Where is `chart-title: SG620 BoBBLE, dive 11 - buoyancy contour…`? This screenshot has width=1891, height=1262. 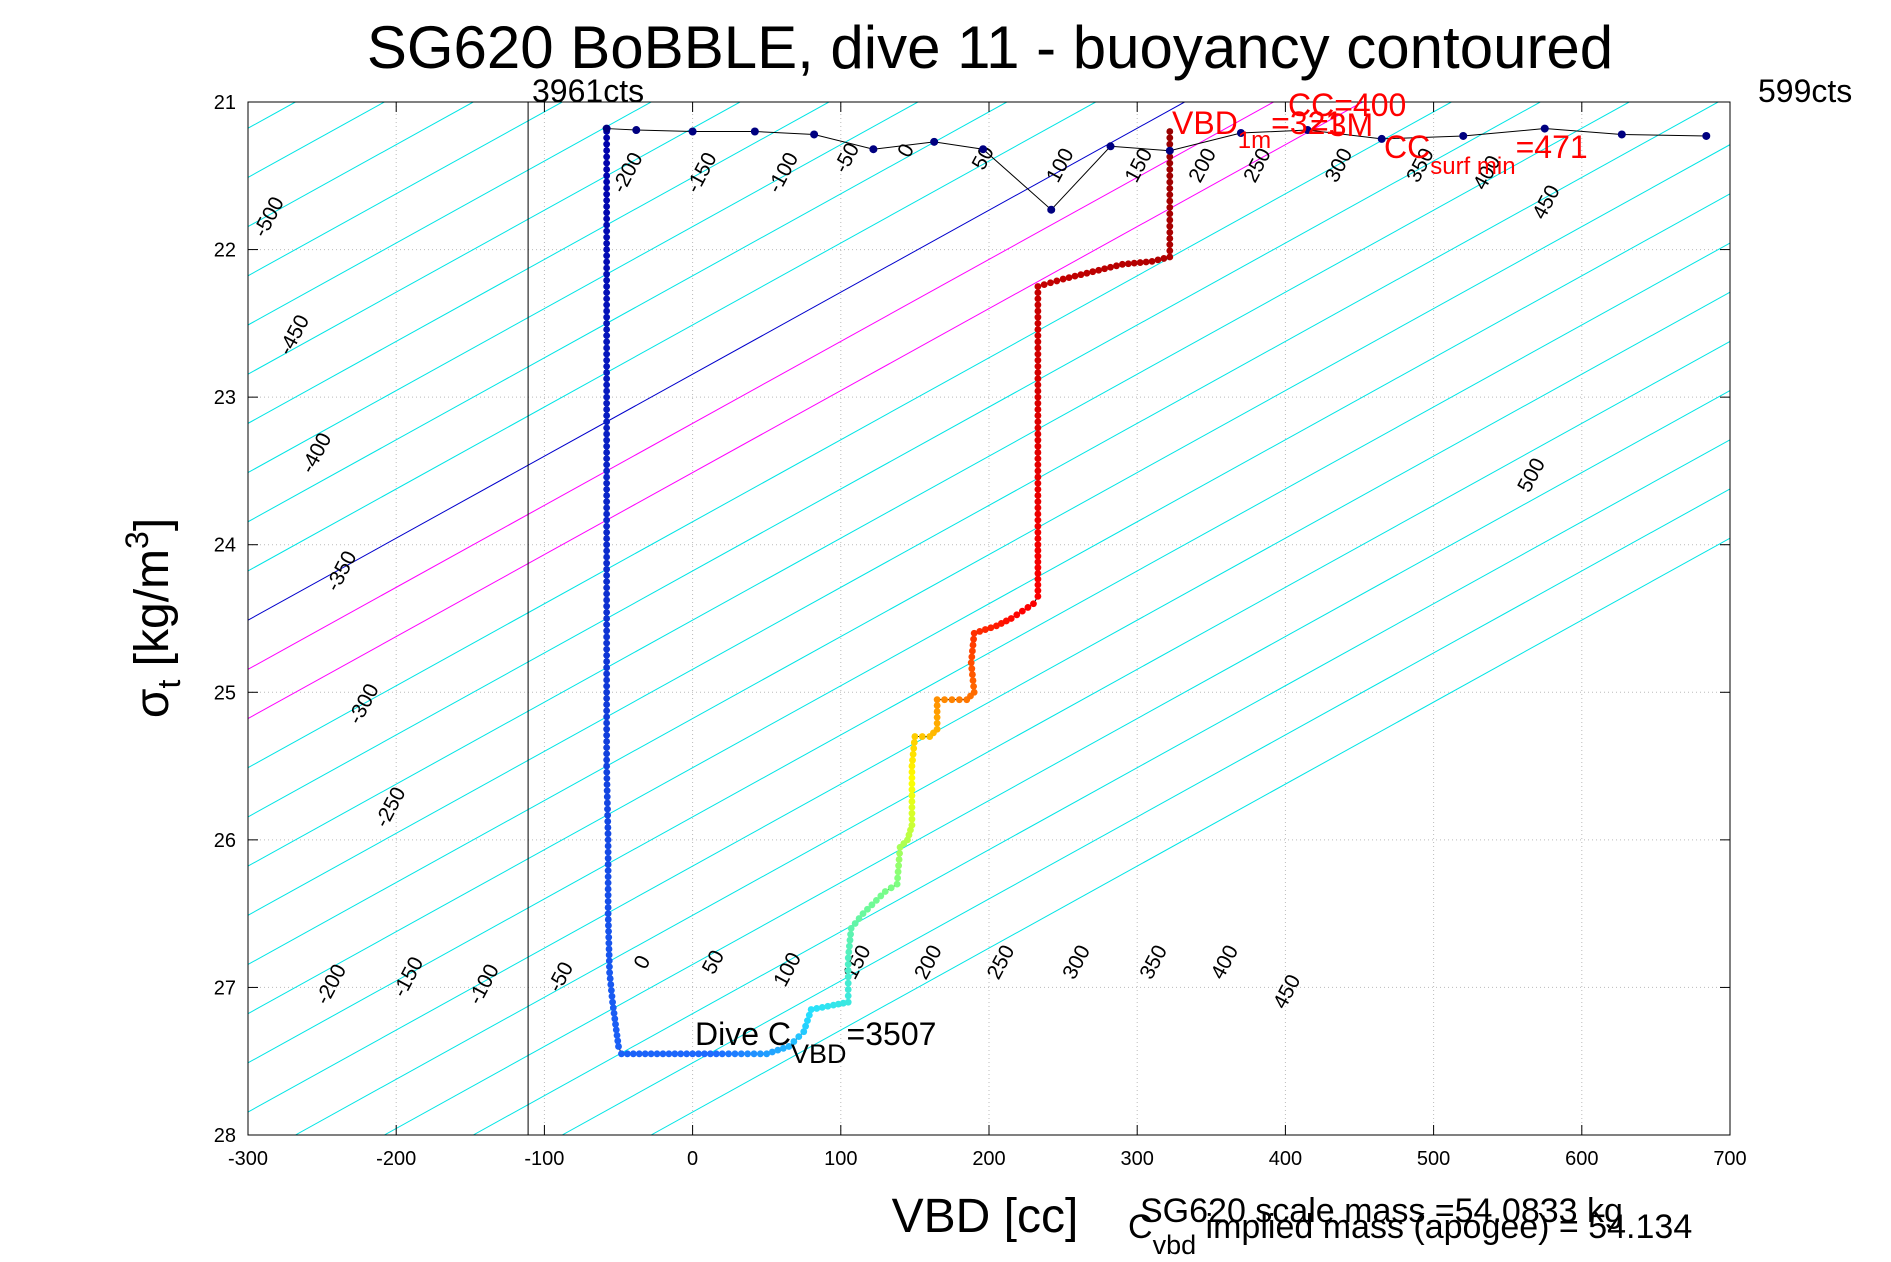
chart-title: SG620 BoBBLE, dive 11 - buoyancy contour… is located at coordinates (990, 47).